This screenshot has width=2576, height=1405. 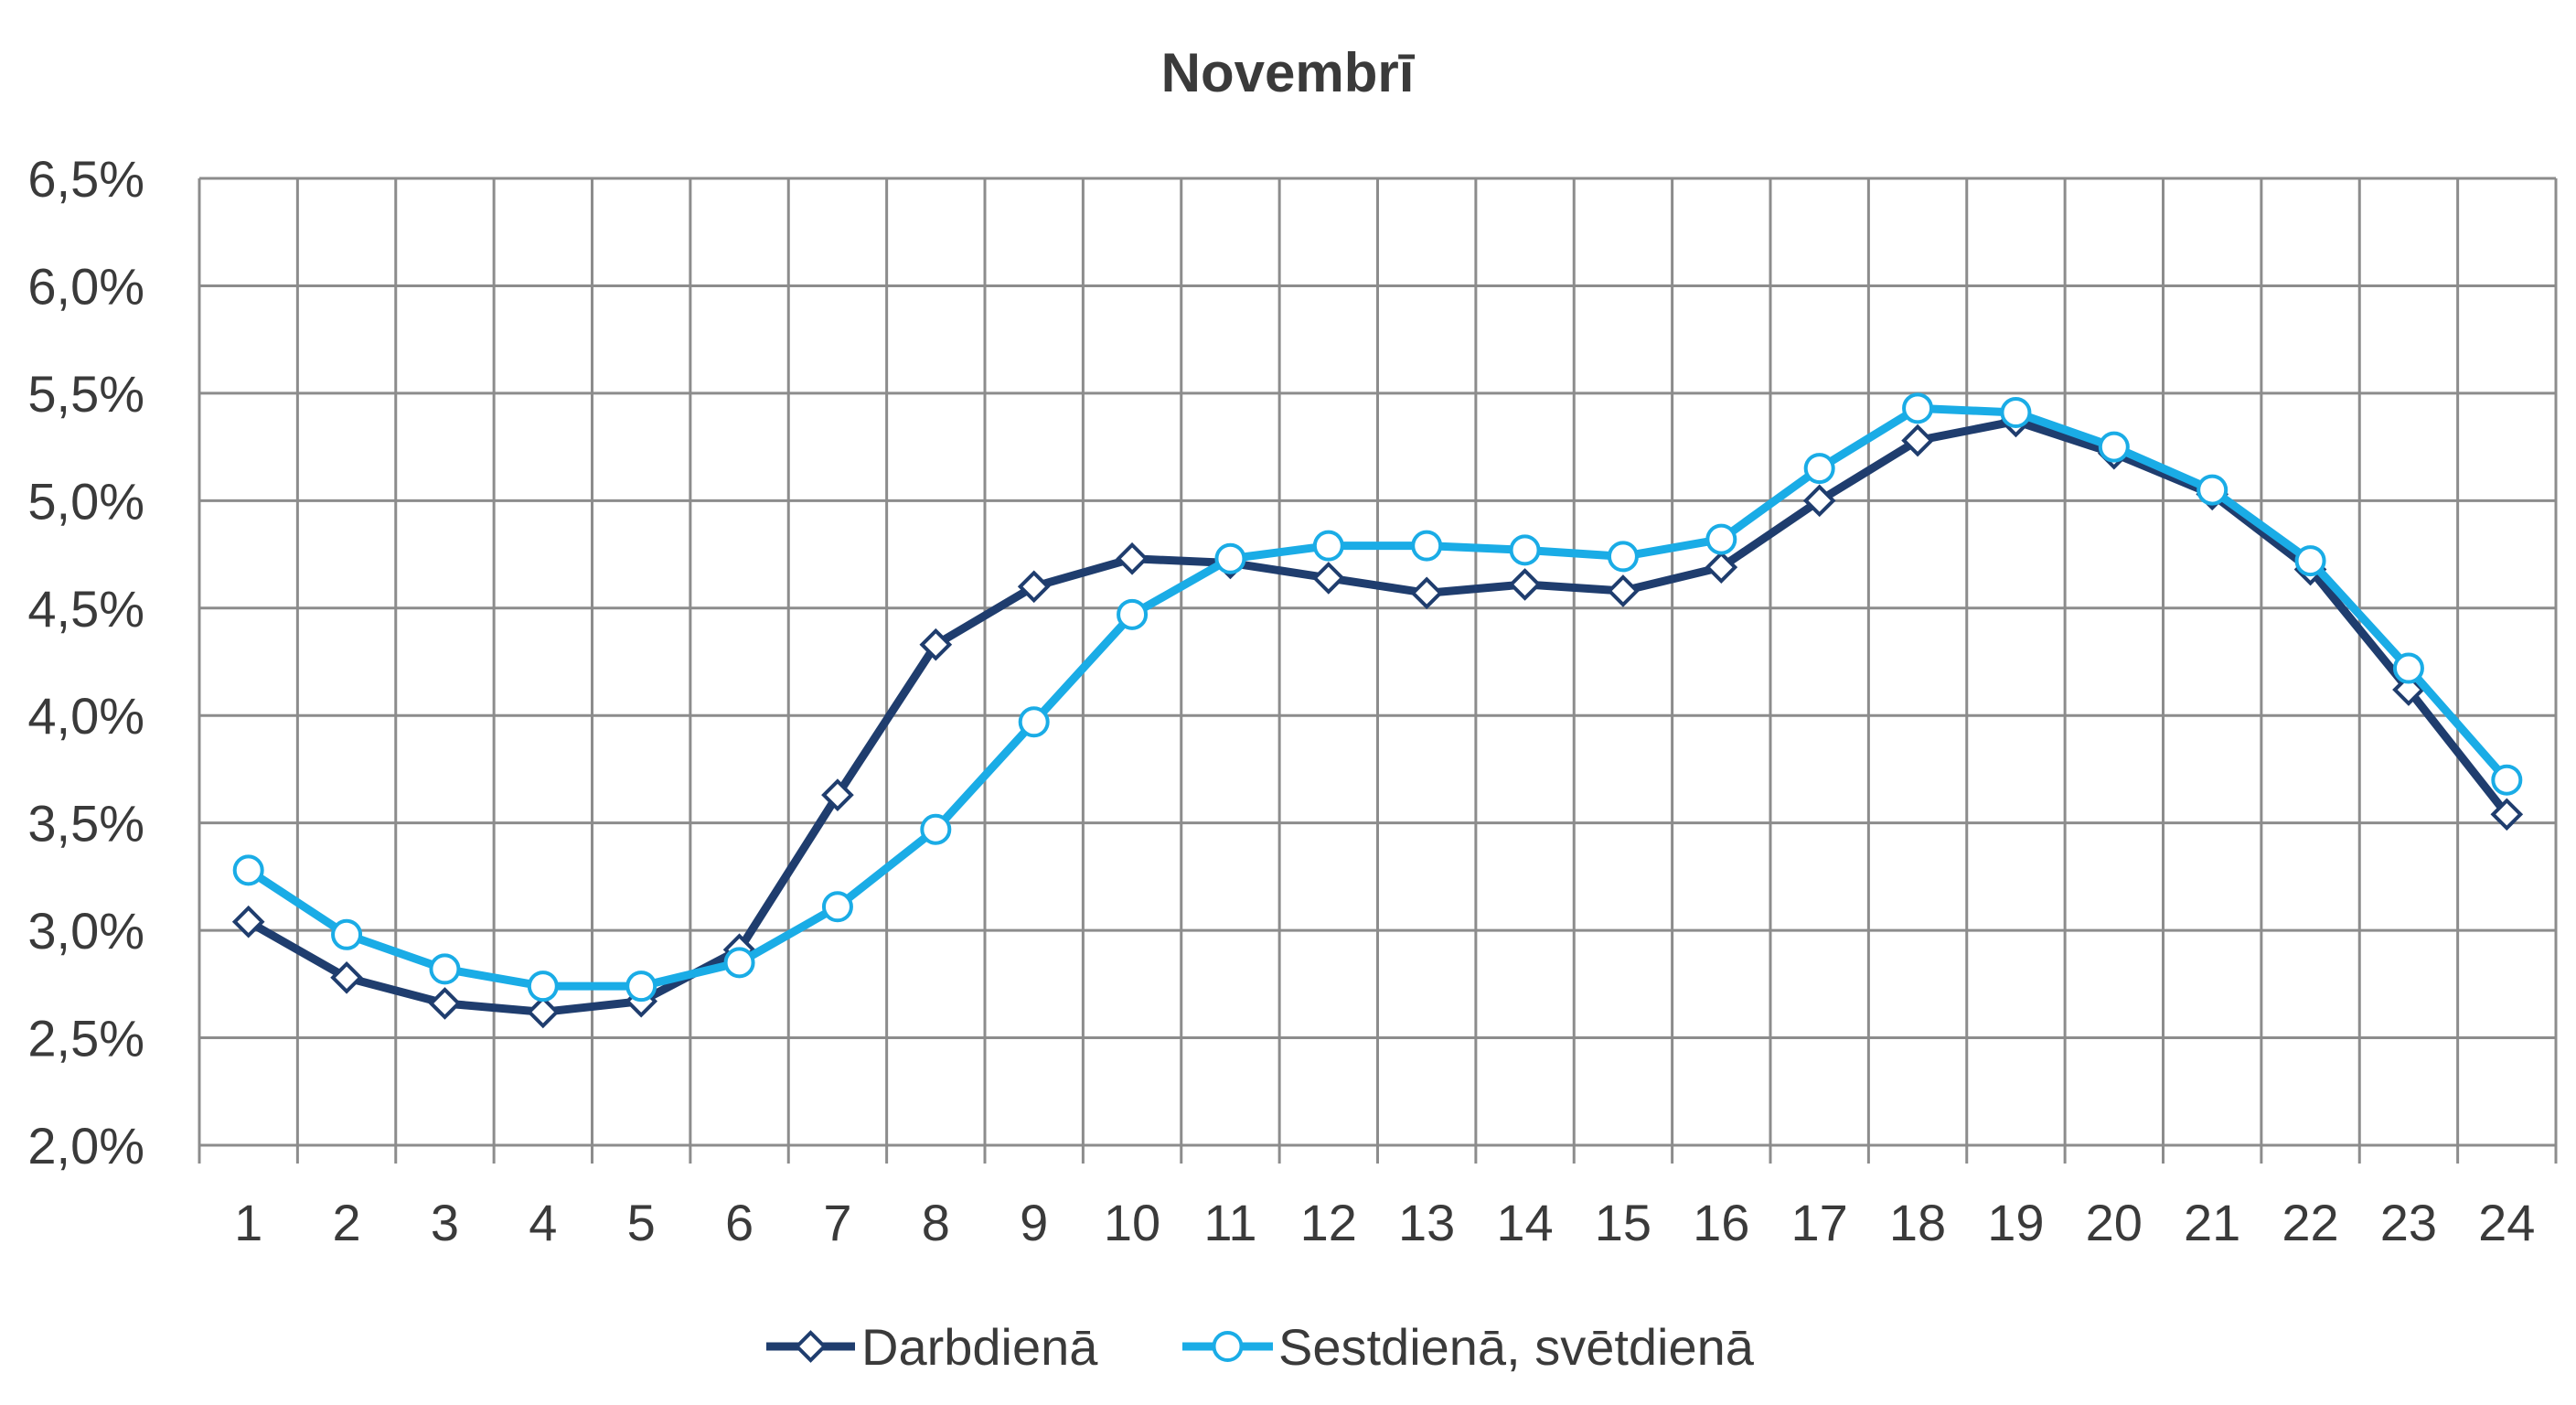 What do you see at coordinates (85, 1146) in the screenshot?
I see `y-tick-label: 2,0%` at bounding box center [85, 1146].